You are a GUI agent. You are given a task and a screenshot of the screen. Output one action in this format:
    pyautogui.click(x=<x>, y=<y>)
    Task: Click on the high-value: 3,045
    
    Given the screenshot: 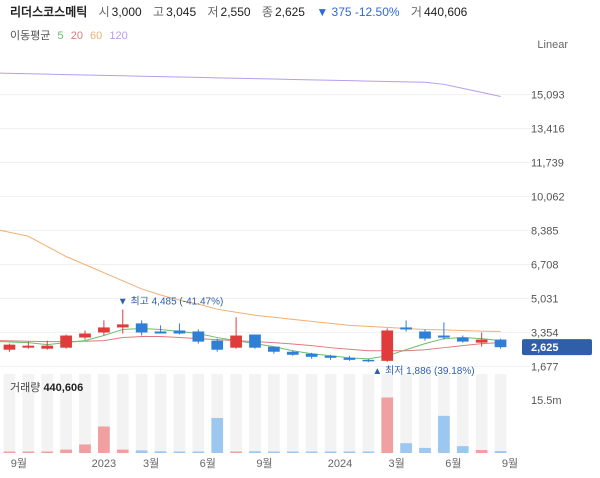 What is the action you would take?
    pyautogui.click(x=181, y=12)
    